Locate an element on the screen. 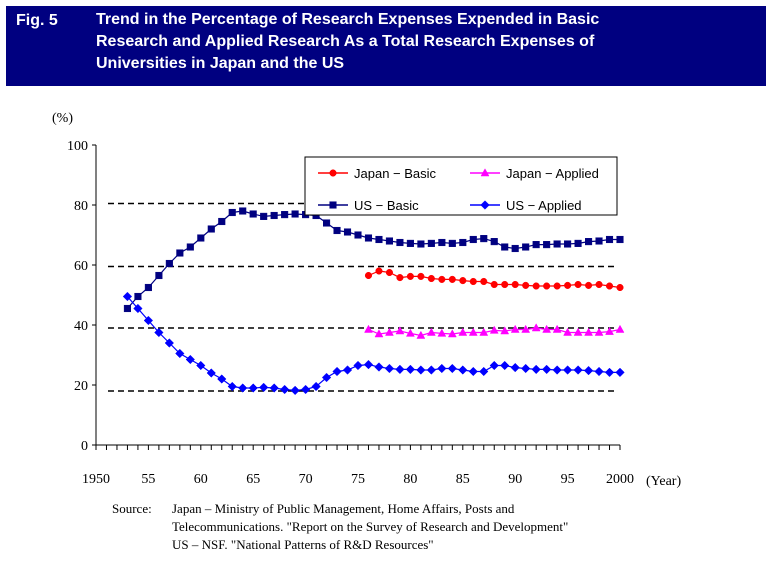 This screenshot has width=775, height=562. legend-item-0: Japan − Basic is located at coordinates (377, 173).